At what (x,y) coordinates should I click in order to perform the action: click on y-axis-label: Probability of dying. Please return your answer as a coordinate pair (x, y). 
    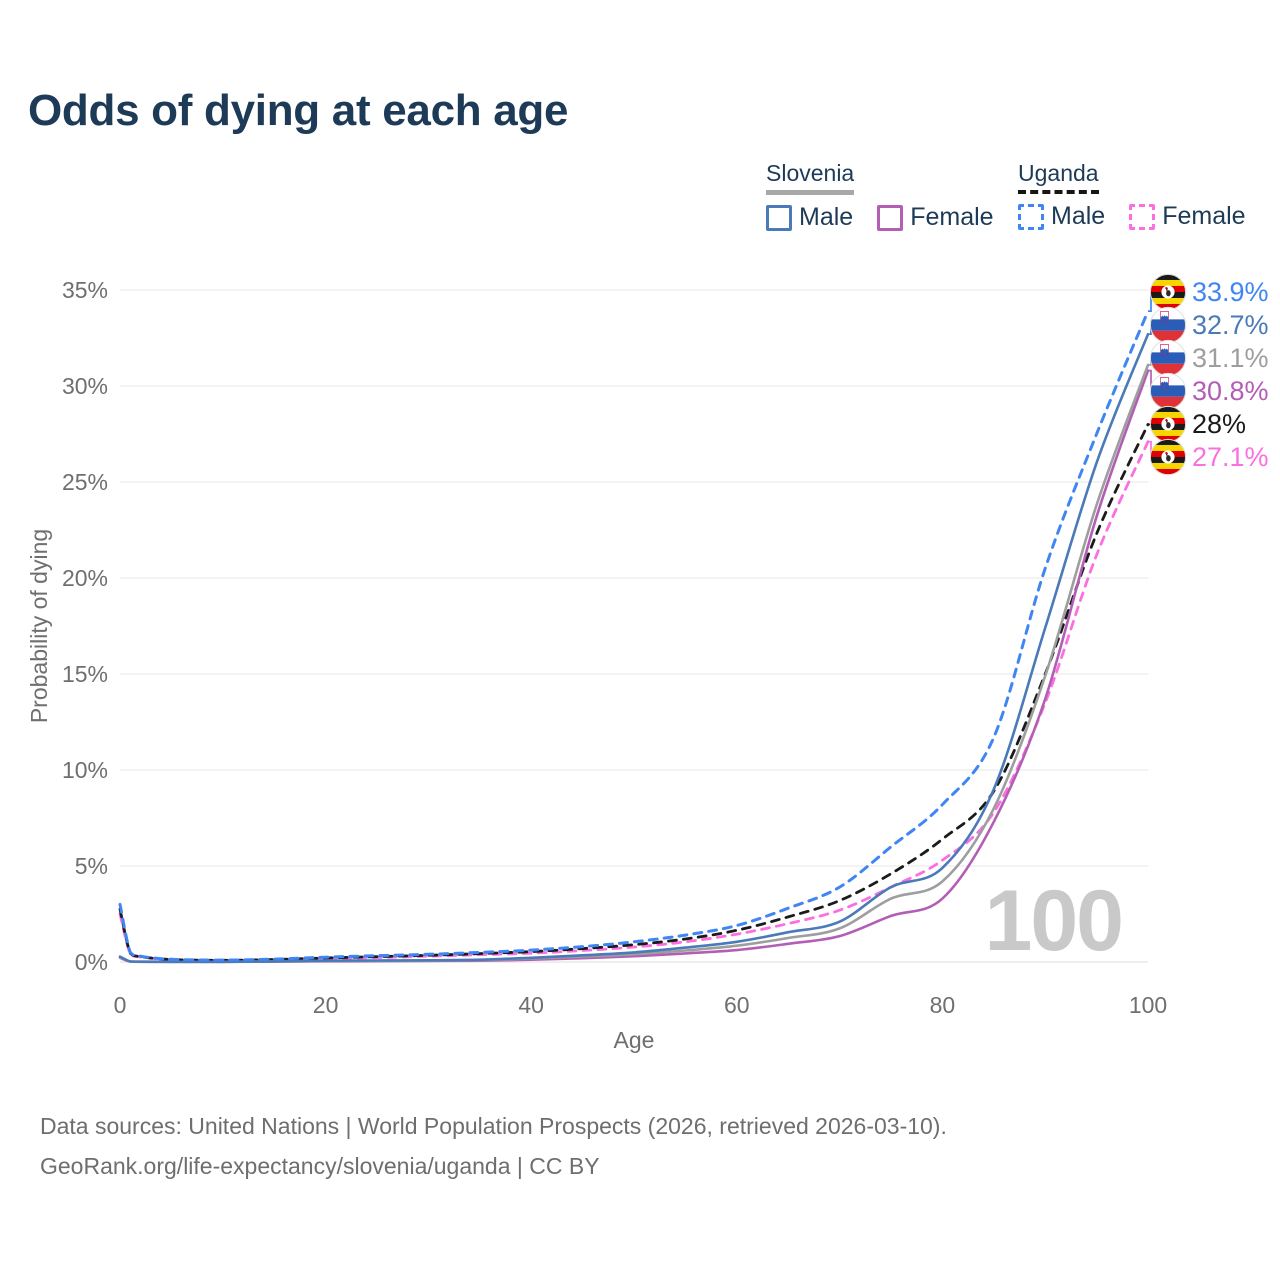
    Looking at the image, I should click on (39, 626).